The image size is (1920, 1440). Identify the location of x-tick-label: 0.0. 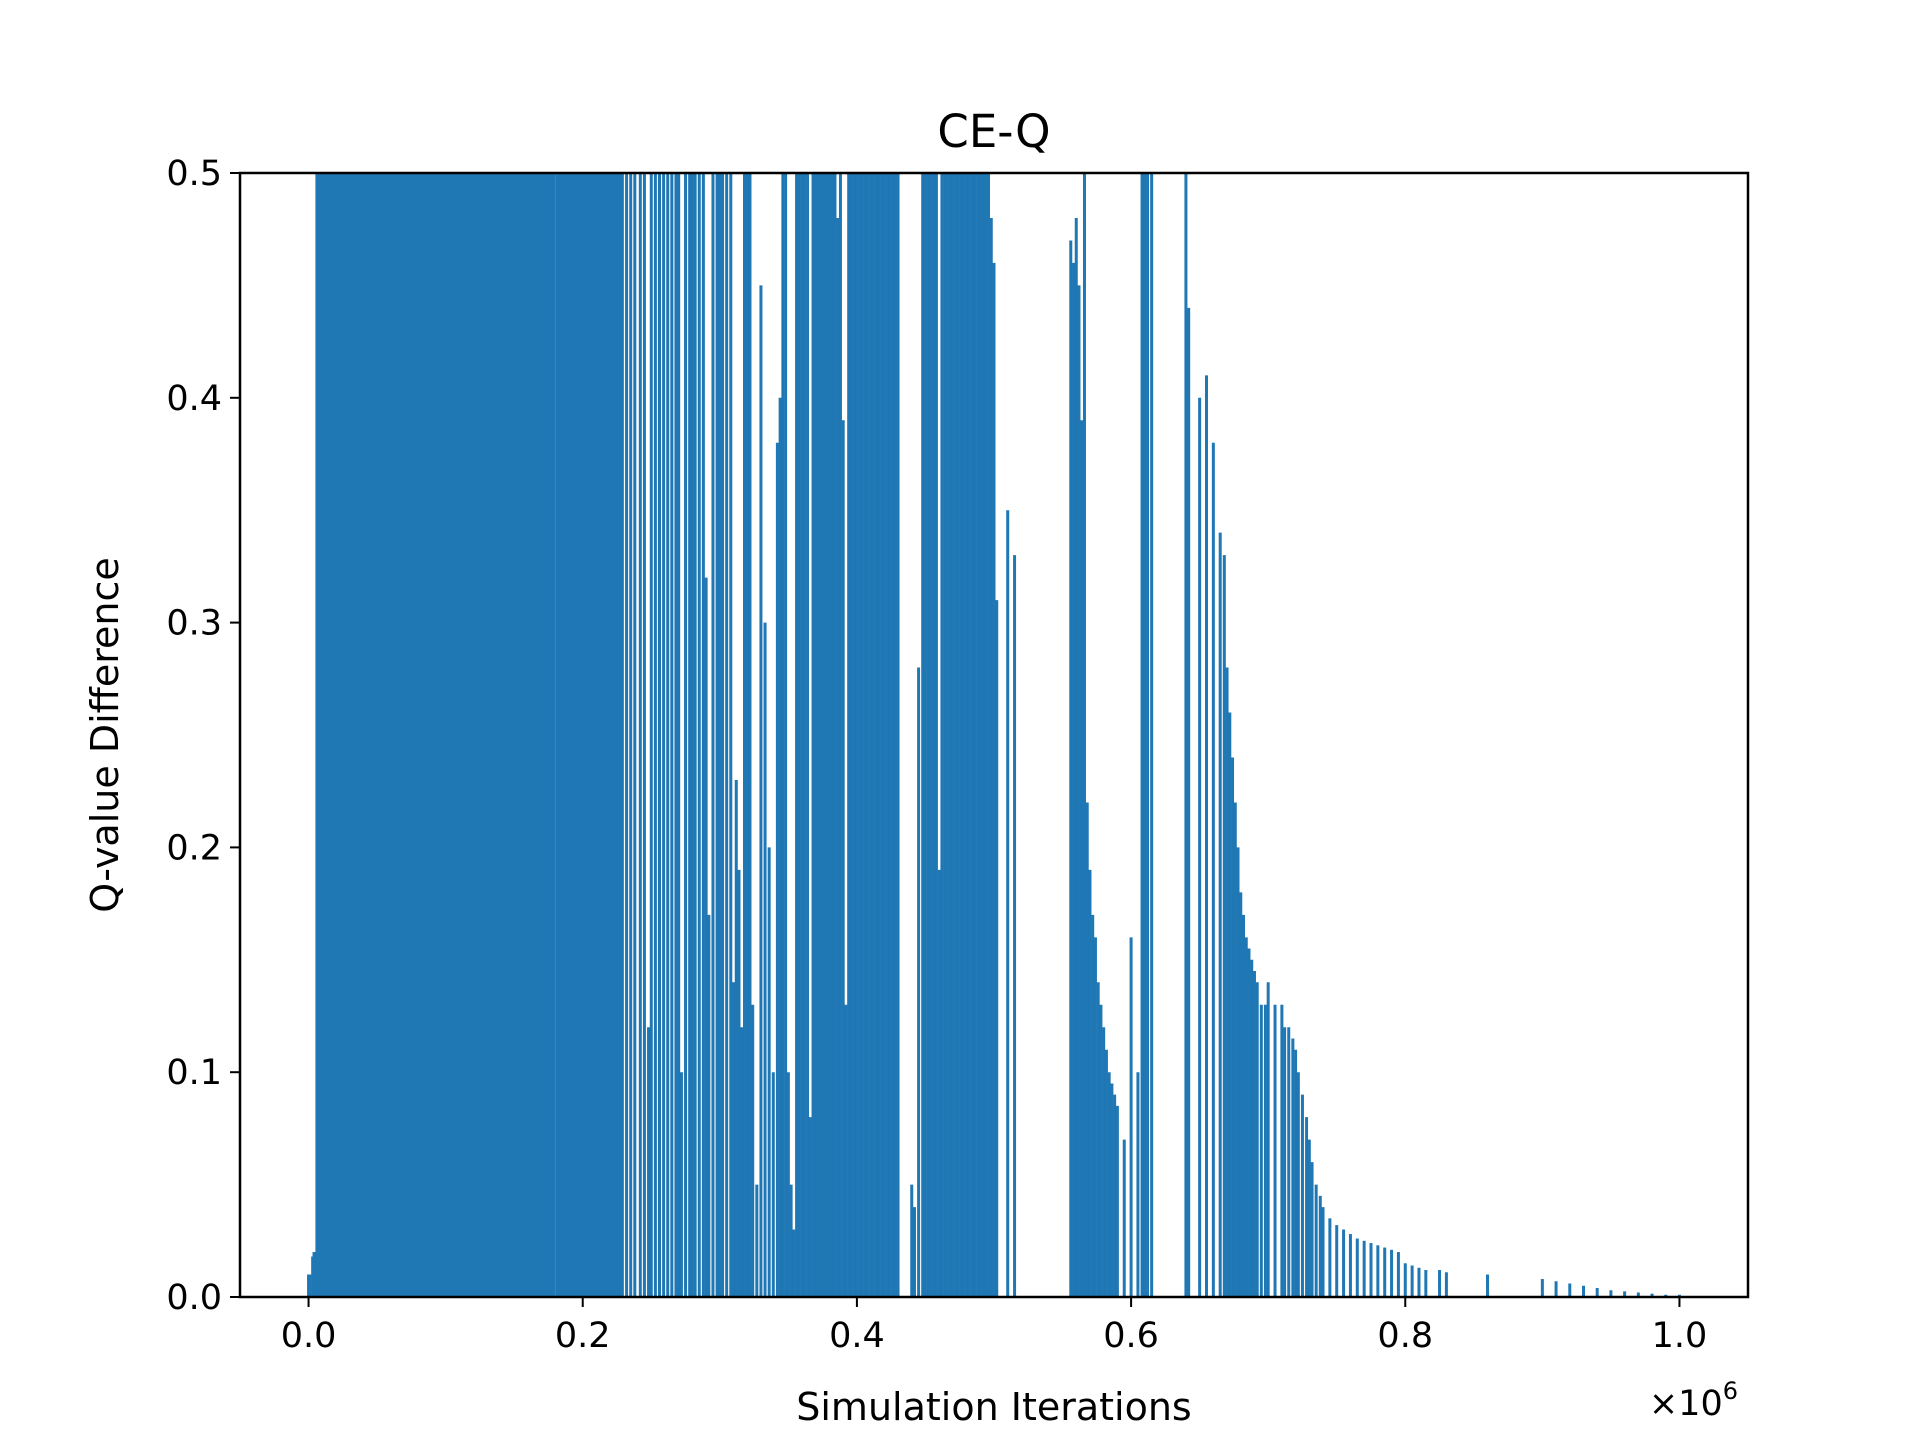
(309, 1336).